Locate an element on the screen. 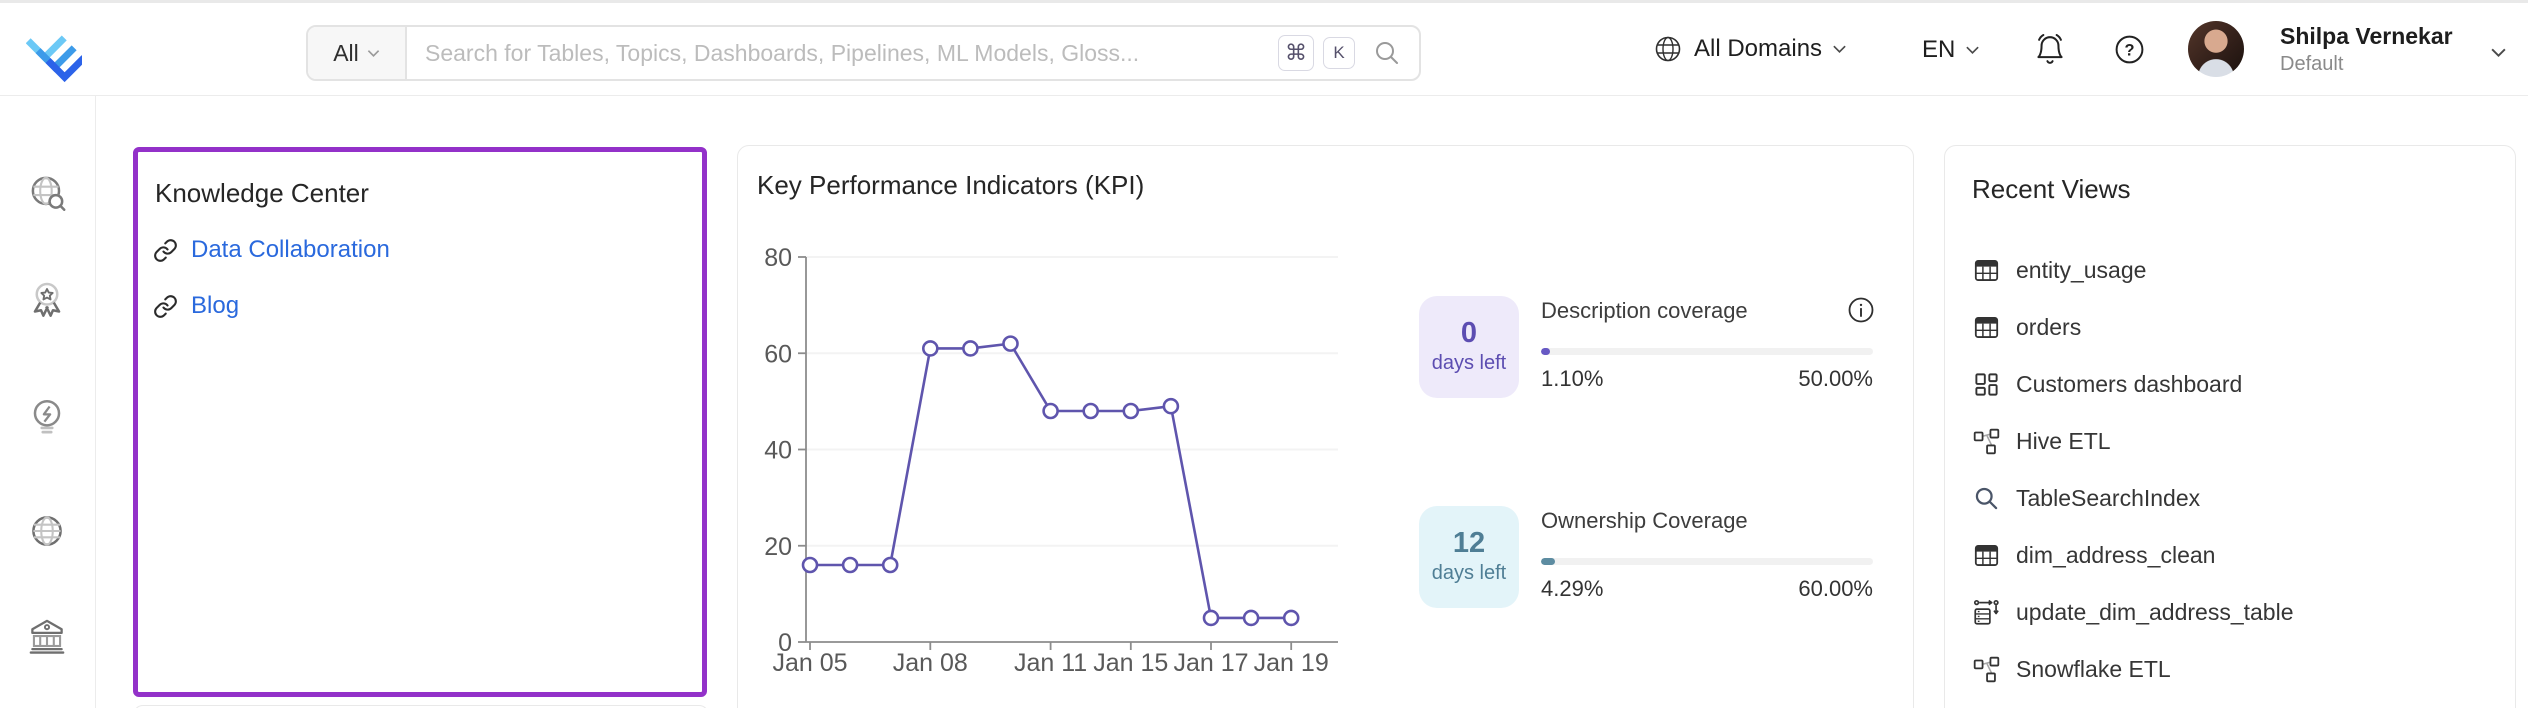 Image resolution: width=2528 pixels, height=708 pixels. knowledge-link-data-collaboration: Data Collaboration is located at coordinates (271, 250).